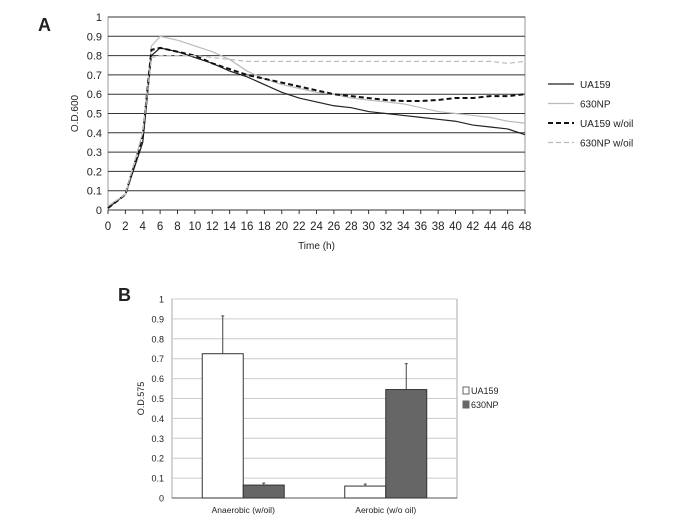  Describe the element at coordinates (438, 227) in the screenshot. I see `x-tick-label: 38` at that location.